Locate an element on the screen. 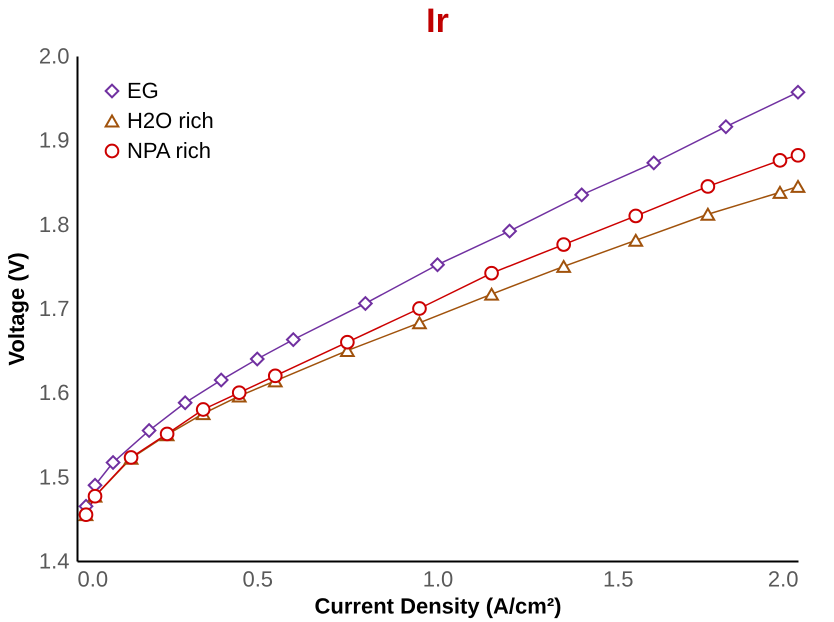  x-tick-label: 1.0 is located at coordinates (438, 579).